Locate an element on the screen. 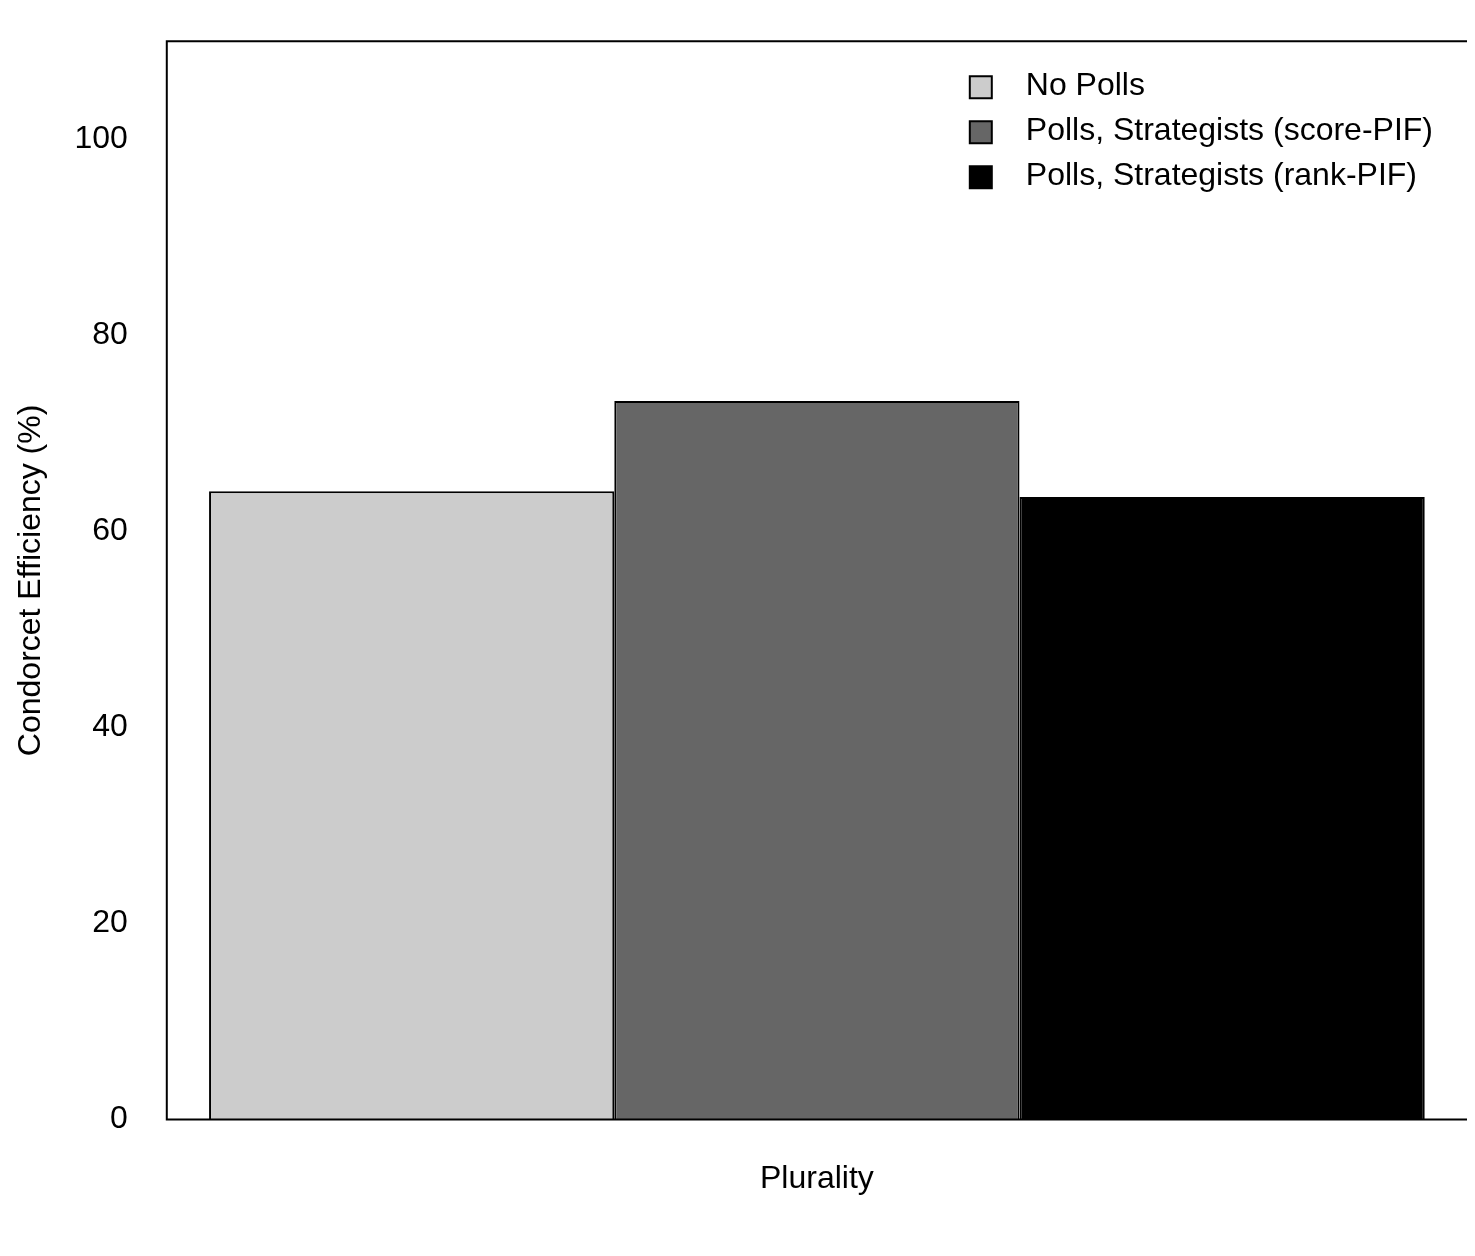  y-tick-label: 0 is located at coordinates (118, 1117).